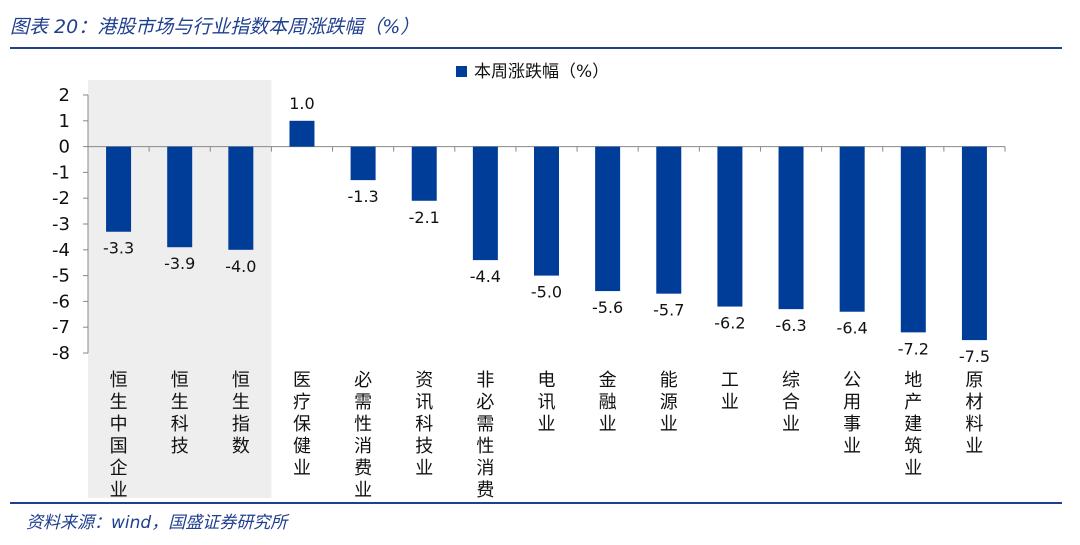 This screenshot has height=545, width=1080. What do you see at coordinates (302, 446) in the screenshot?
I see `category-label-char: 健` at bounding box center [302, 446].